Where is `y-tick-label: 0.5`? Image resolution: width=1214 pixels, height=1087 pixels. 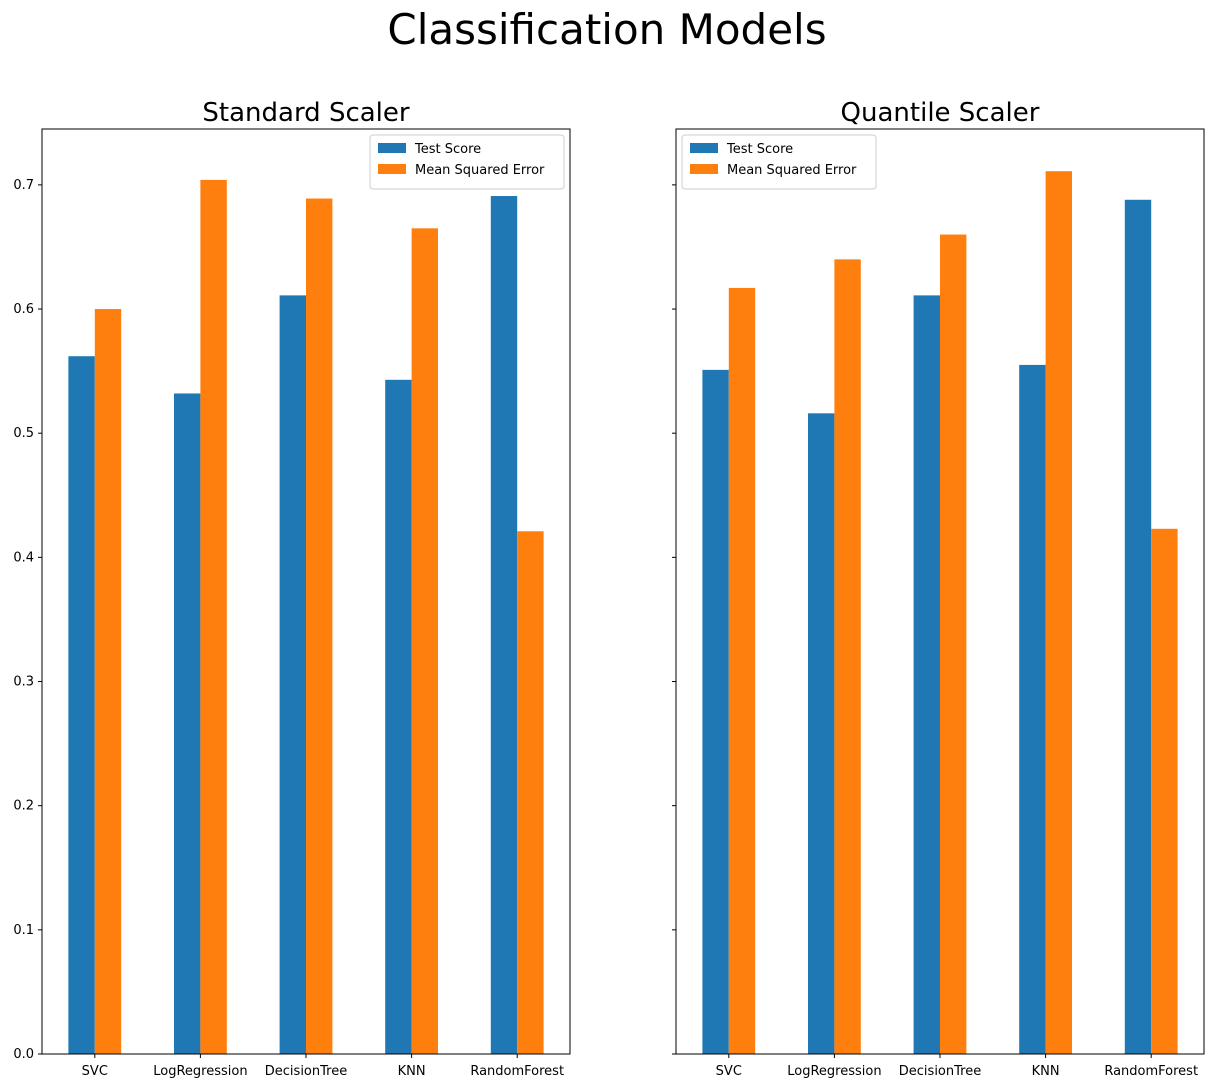 y-tick-label: 0.5 is located at coordinates (23, 433).